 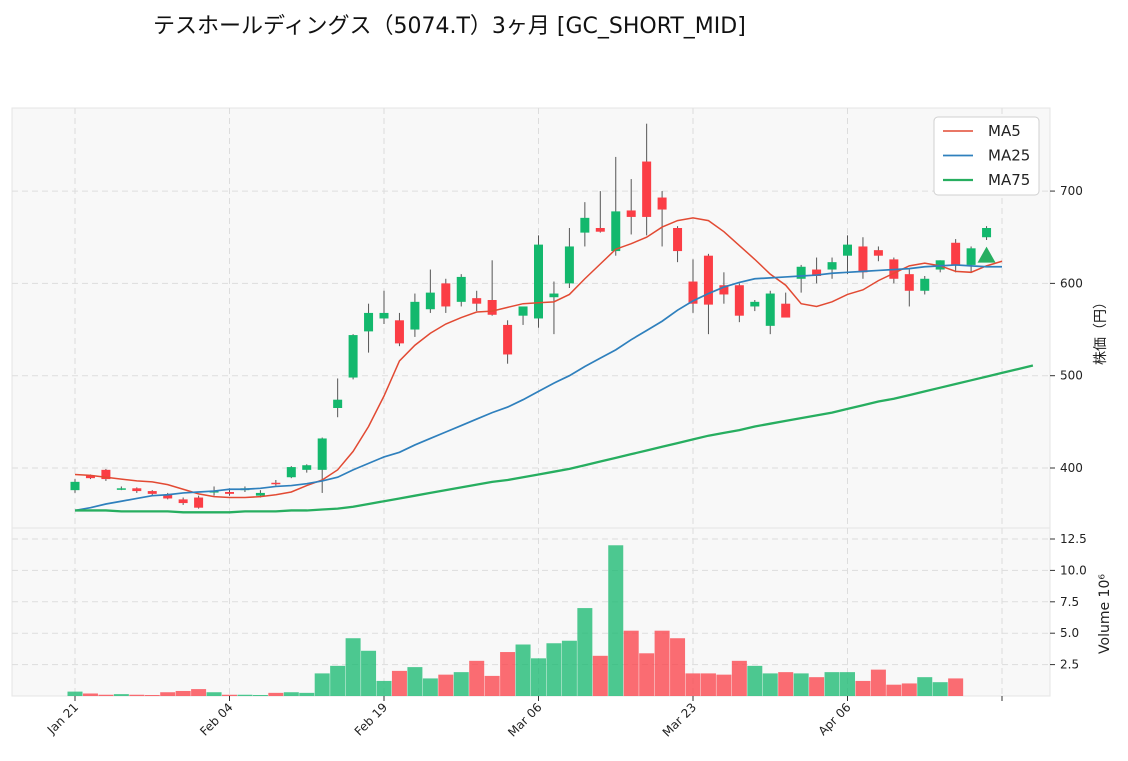 What do you see at coordinates (1069, 633) in the screenshot?
I see `volume-tick-label: 5.0` at bounding box center [1069, 633].